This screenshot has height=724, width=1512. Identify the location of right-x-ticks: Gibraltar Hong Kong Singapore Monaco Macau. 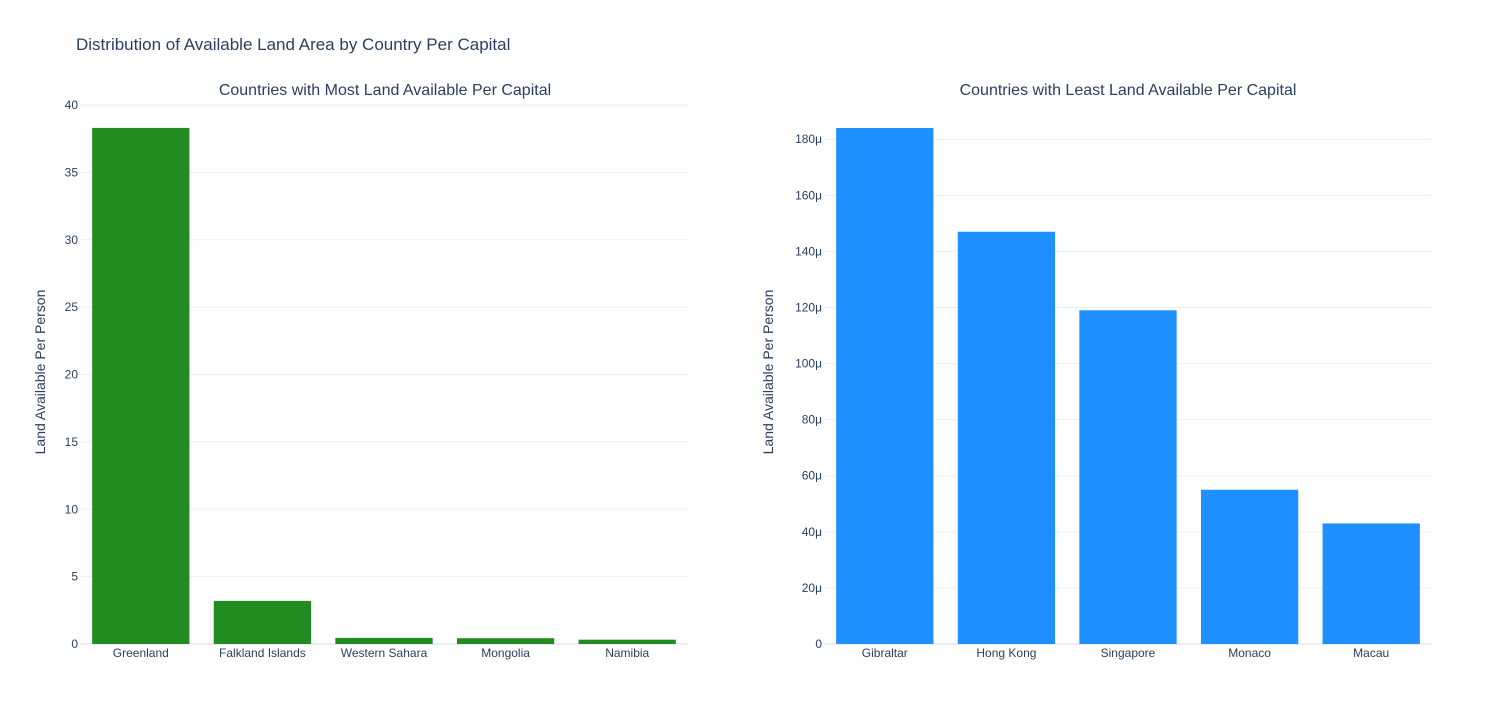
(1125, 653).